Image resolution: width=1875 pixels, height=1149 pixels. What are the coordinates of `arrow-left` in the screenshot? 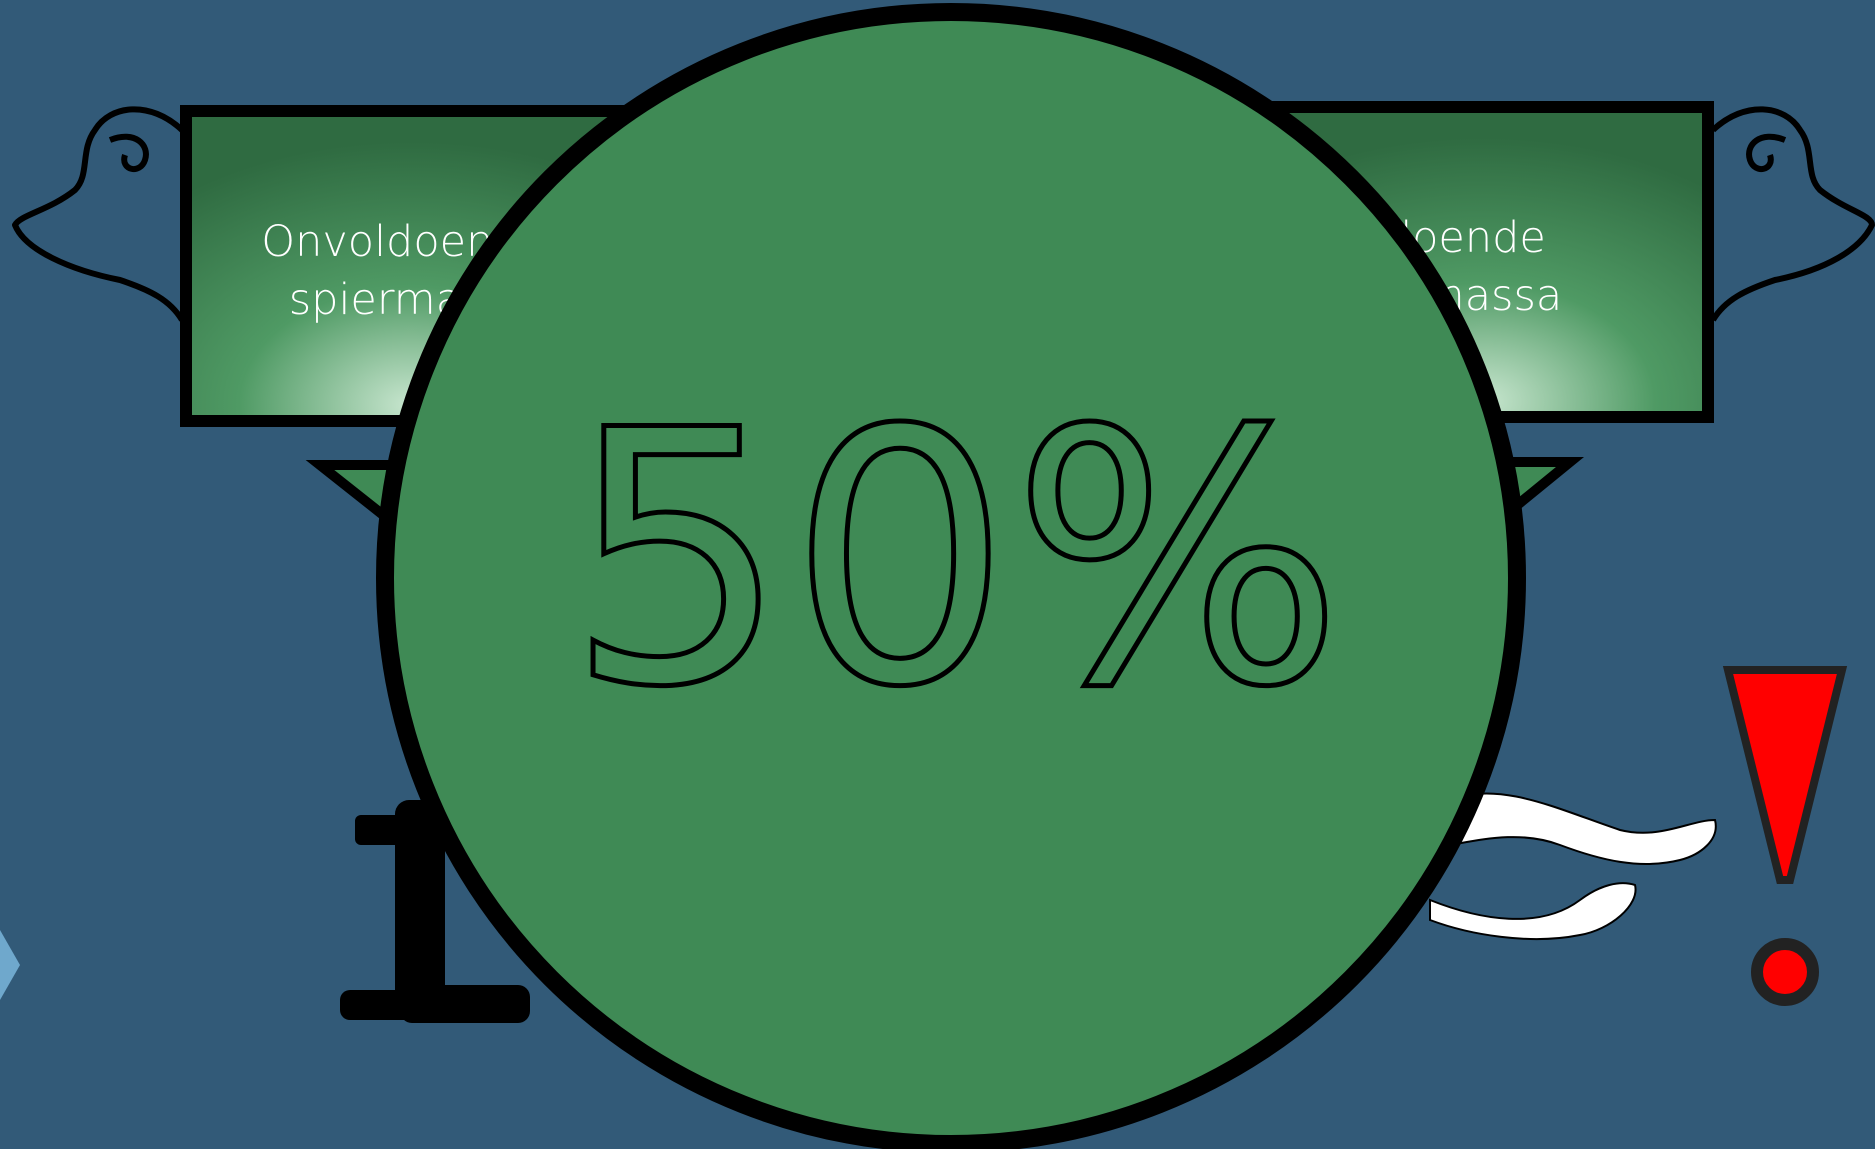 It's located at (10, 965).